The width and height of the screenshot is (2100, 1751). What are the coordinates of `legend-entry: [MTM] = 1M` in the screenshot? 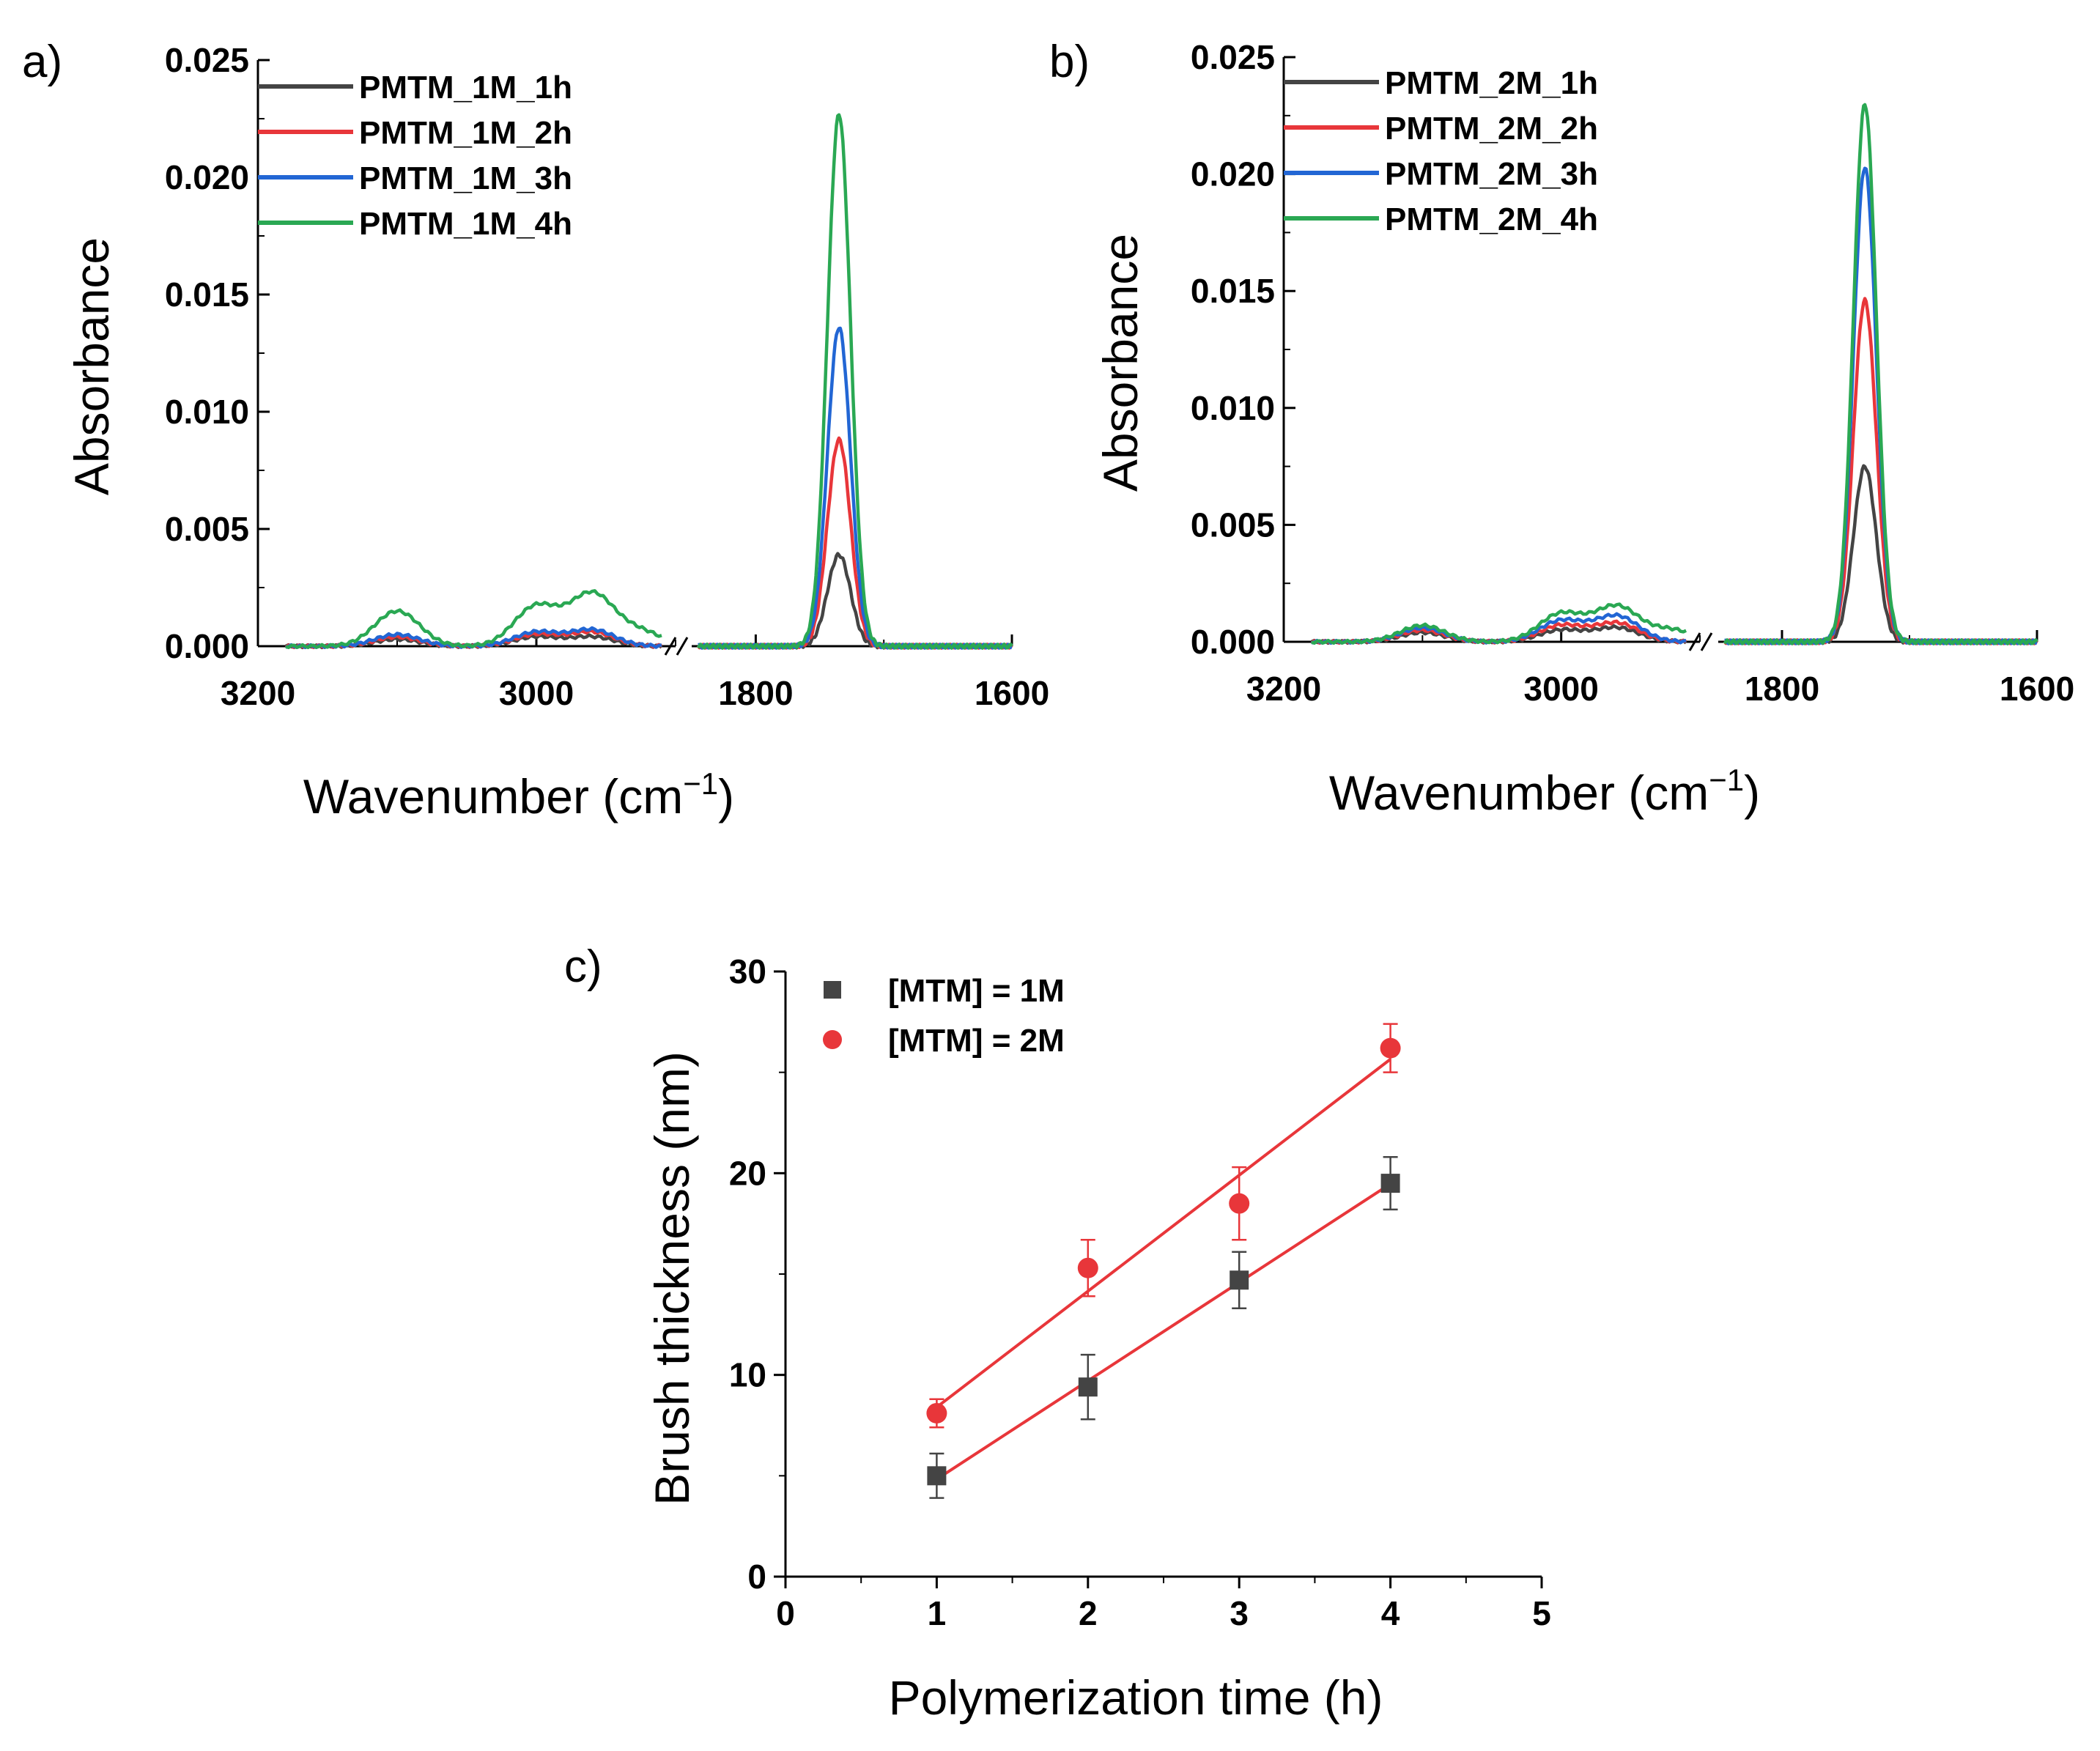 It's located at (976, 991).